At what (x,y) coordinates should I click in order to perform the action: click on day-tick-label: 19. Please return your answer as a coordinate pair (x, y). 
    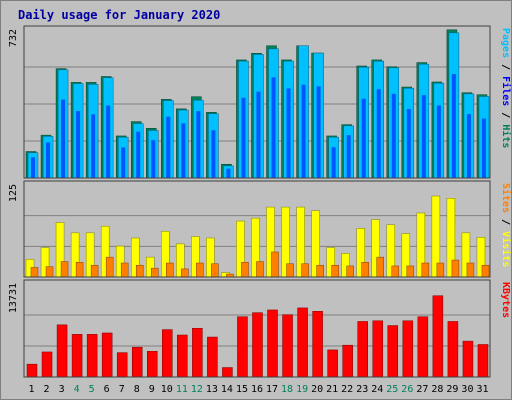
    Looking at the image, I should click on (302, 389).